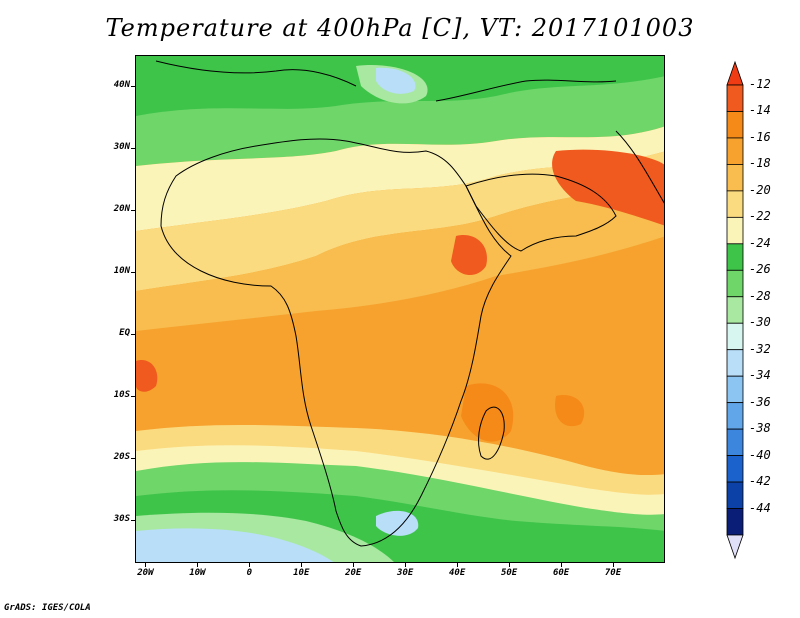 The height and width of the screenshot is (618, 800). Describe the element at coordinates (121, 270) in the screenshot. I see `lat-tick-label: 10N` at that location.